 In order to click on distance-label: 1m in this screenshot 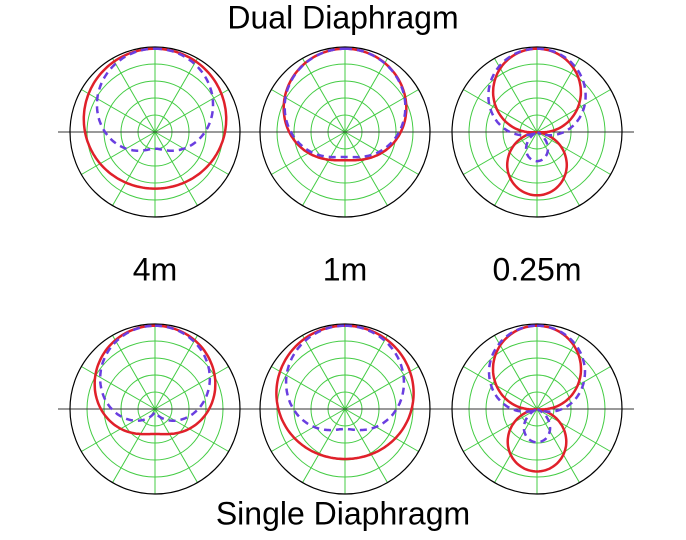, I will do `click(345, 269)`.